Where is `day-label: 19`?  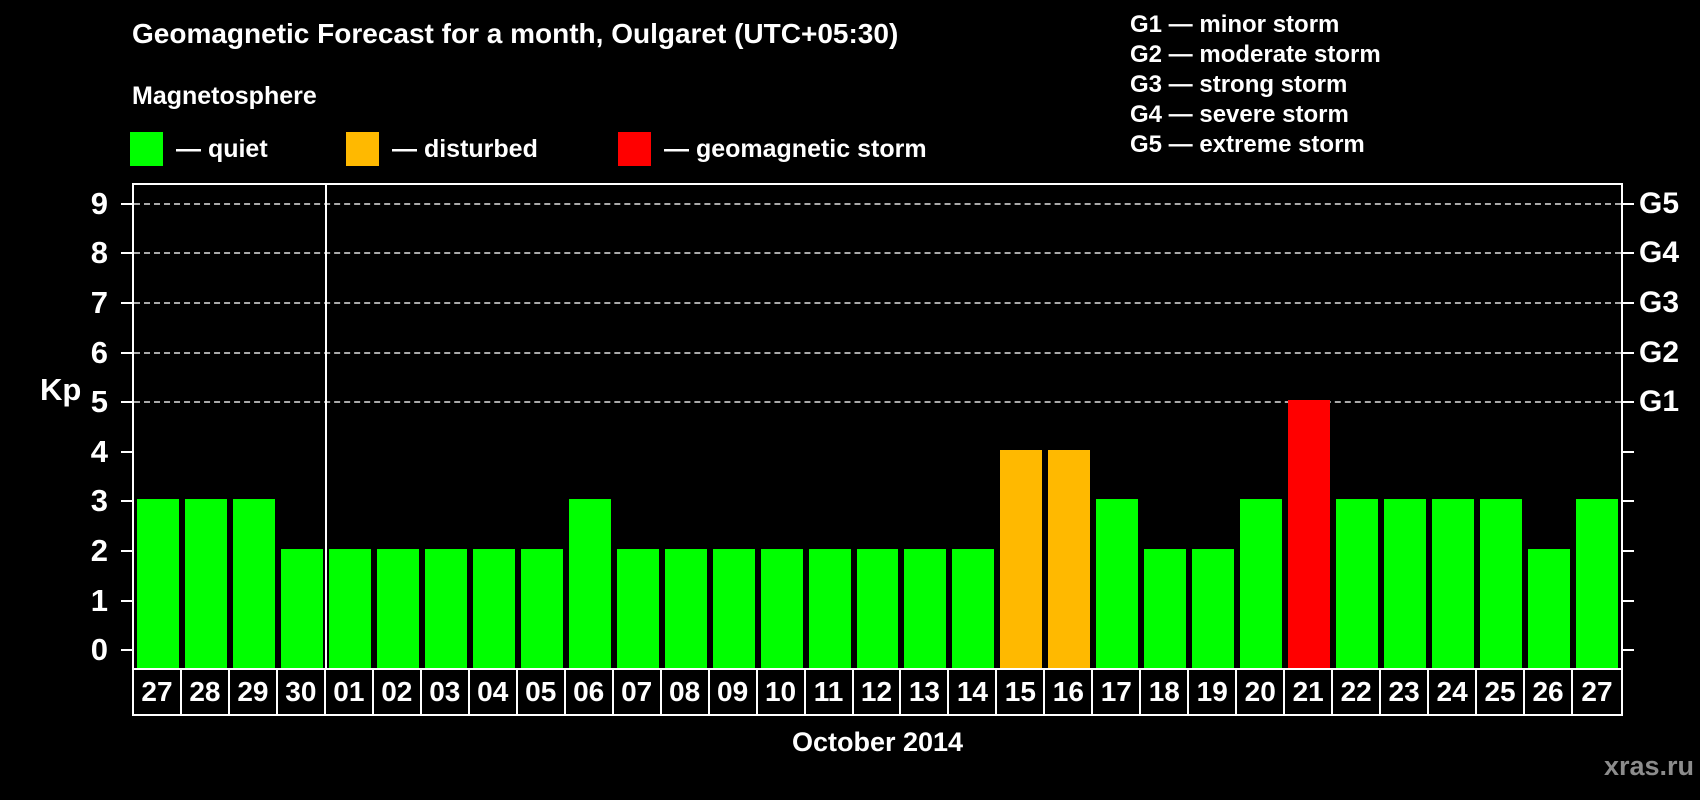 day-label: 19 is located at coordinates (1213, 692).